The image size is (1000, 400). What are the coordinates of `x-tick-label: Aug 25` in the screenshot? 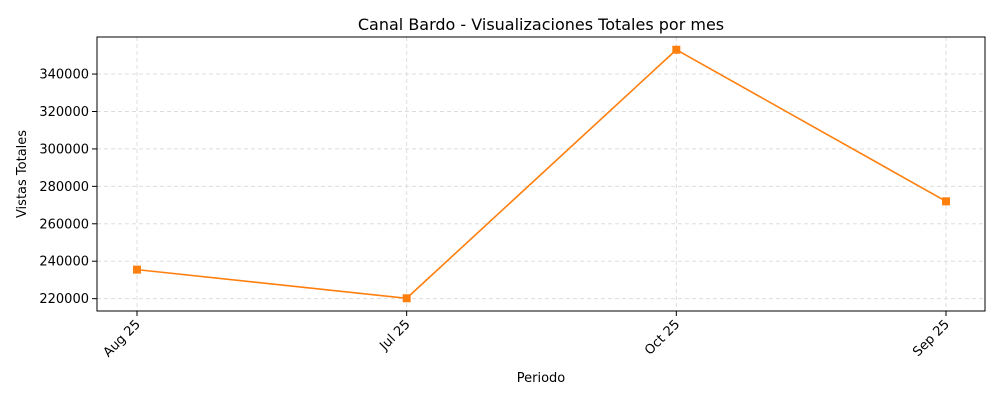 It's located at (122, 338).